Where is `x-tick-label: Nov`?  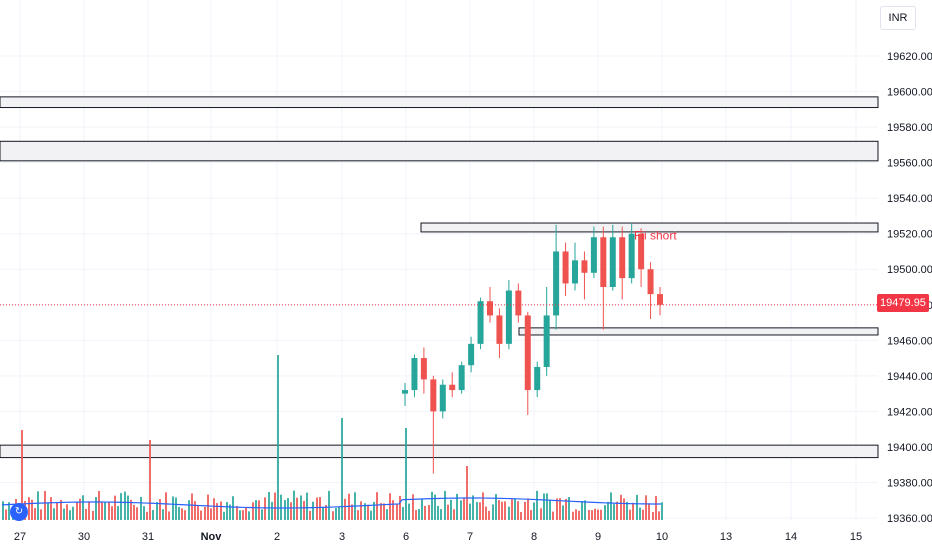 x-tick-label: Nov is located at coordinates (212, 537).